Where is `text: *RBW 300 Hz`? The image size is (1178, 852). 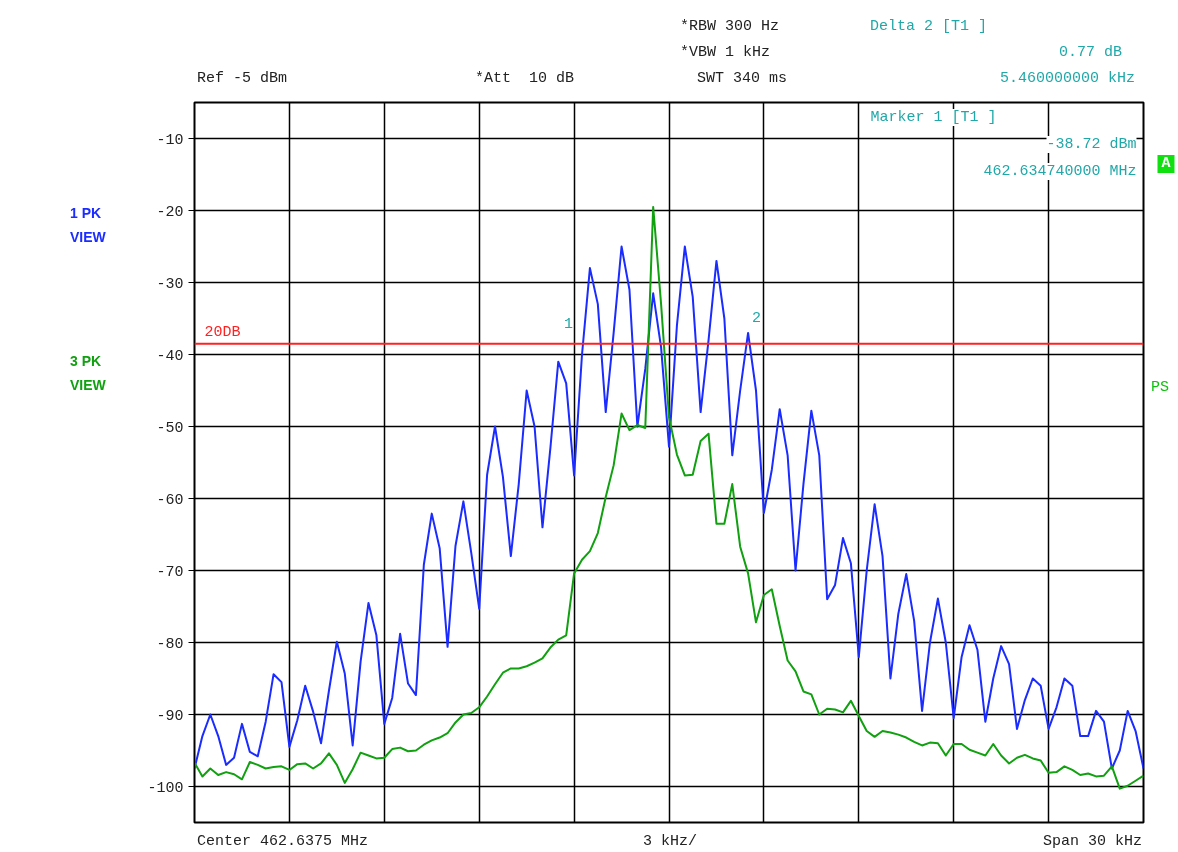
text: *RBW 300 Hz is located at coordinates (730, 27).